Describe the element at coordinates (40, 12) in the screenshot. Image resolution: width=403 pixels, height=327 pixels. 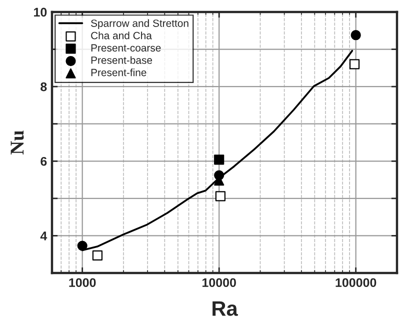
I see `y-tick-label: 10` at that location.